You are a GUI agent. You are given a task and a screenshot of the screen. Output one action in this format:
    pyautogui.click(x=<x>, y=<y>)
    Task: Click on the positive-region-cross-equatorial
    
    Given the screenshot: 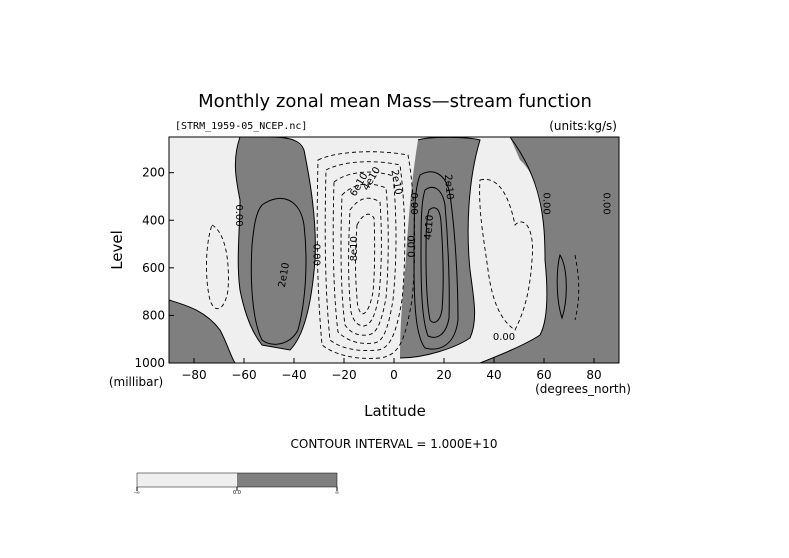 What is the action you would take?
    pyautogui.click(x=440, y=247)
    